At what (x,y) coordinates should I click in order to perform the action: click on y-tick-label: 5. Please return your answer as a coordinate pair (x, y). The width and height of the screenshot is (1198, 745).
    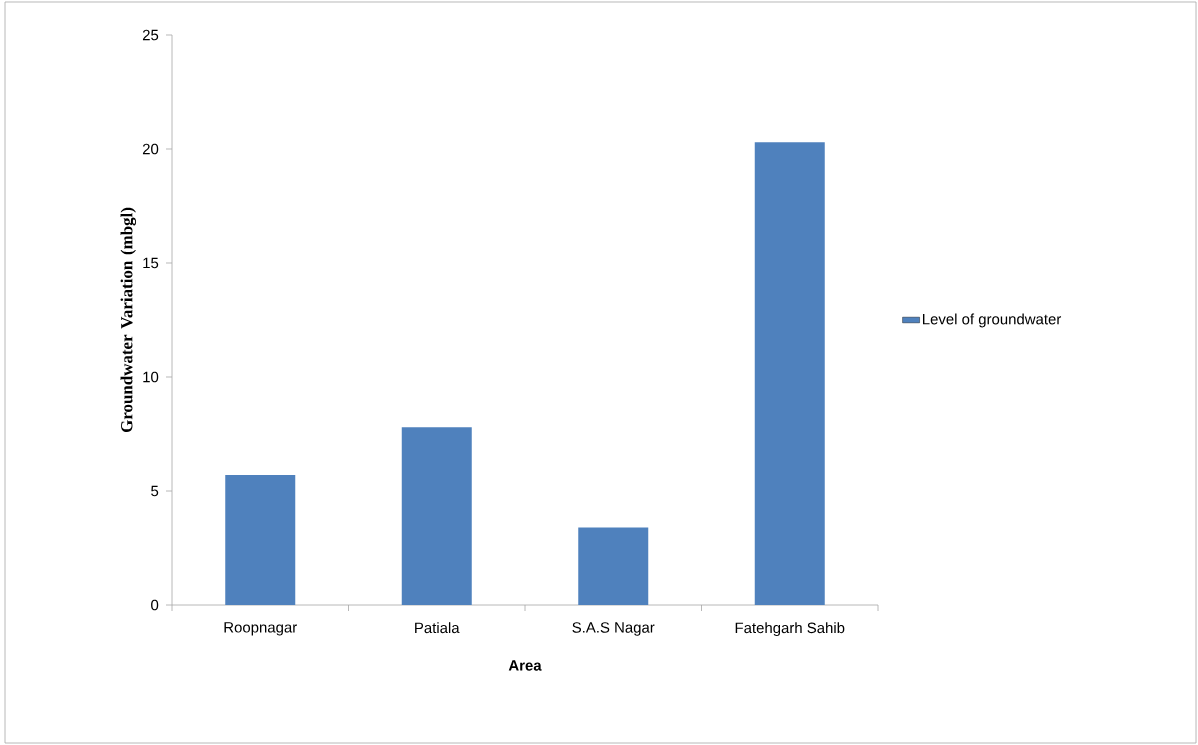
    Looking at the image, I should click on (155, 491).